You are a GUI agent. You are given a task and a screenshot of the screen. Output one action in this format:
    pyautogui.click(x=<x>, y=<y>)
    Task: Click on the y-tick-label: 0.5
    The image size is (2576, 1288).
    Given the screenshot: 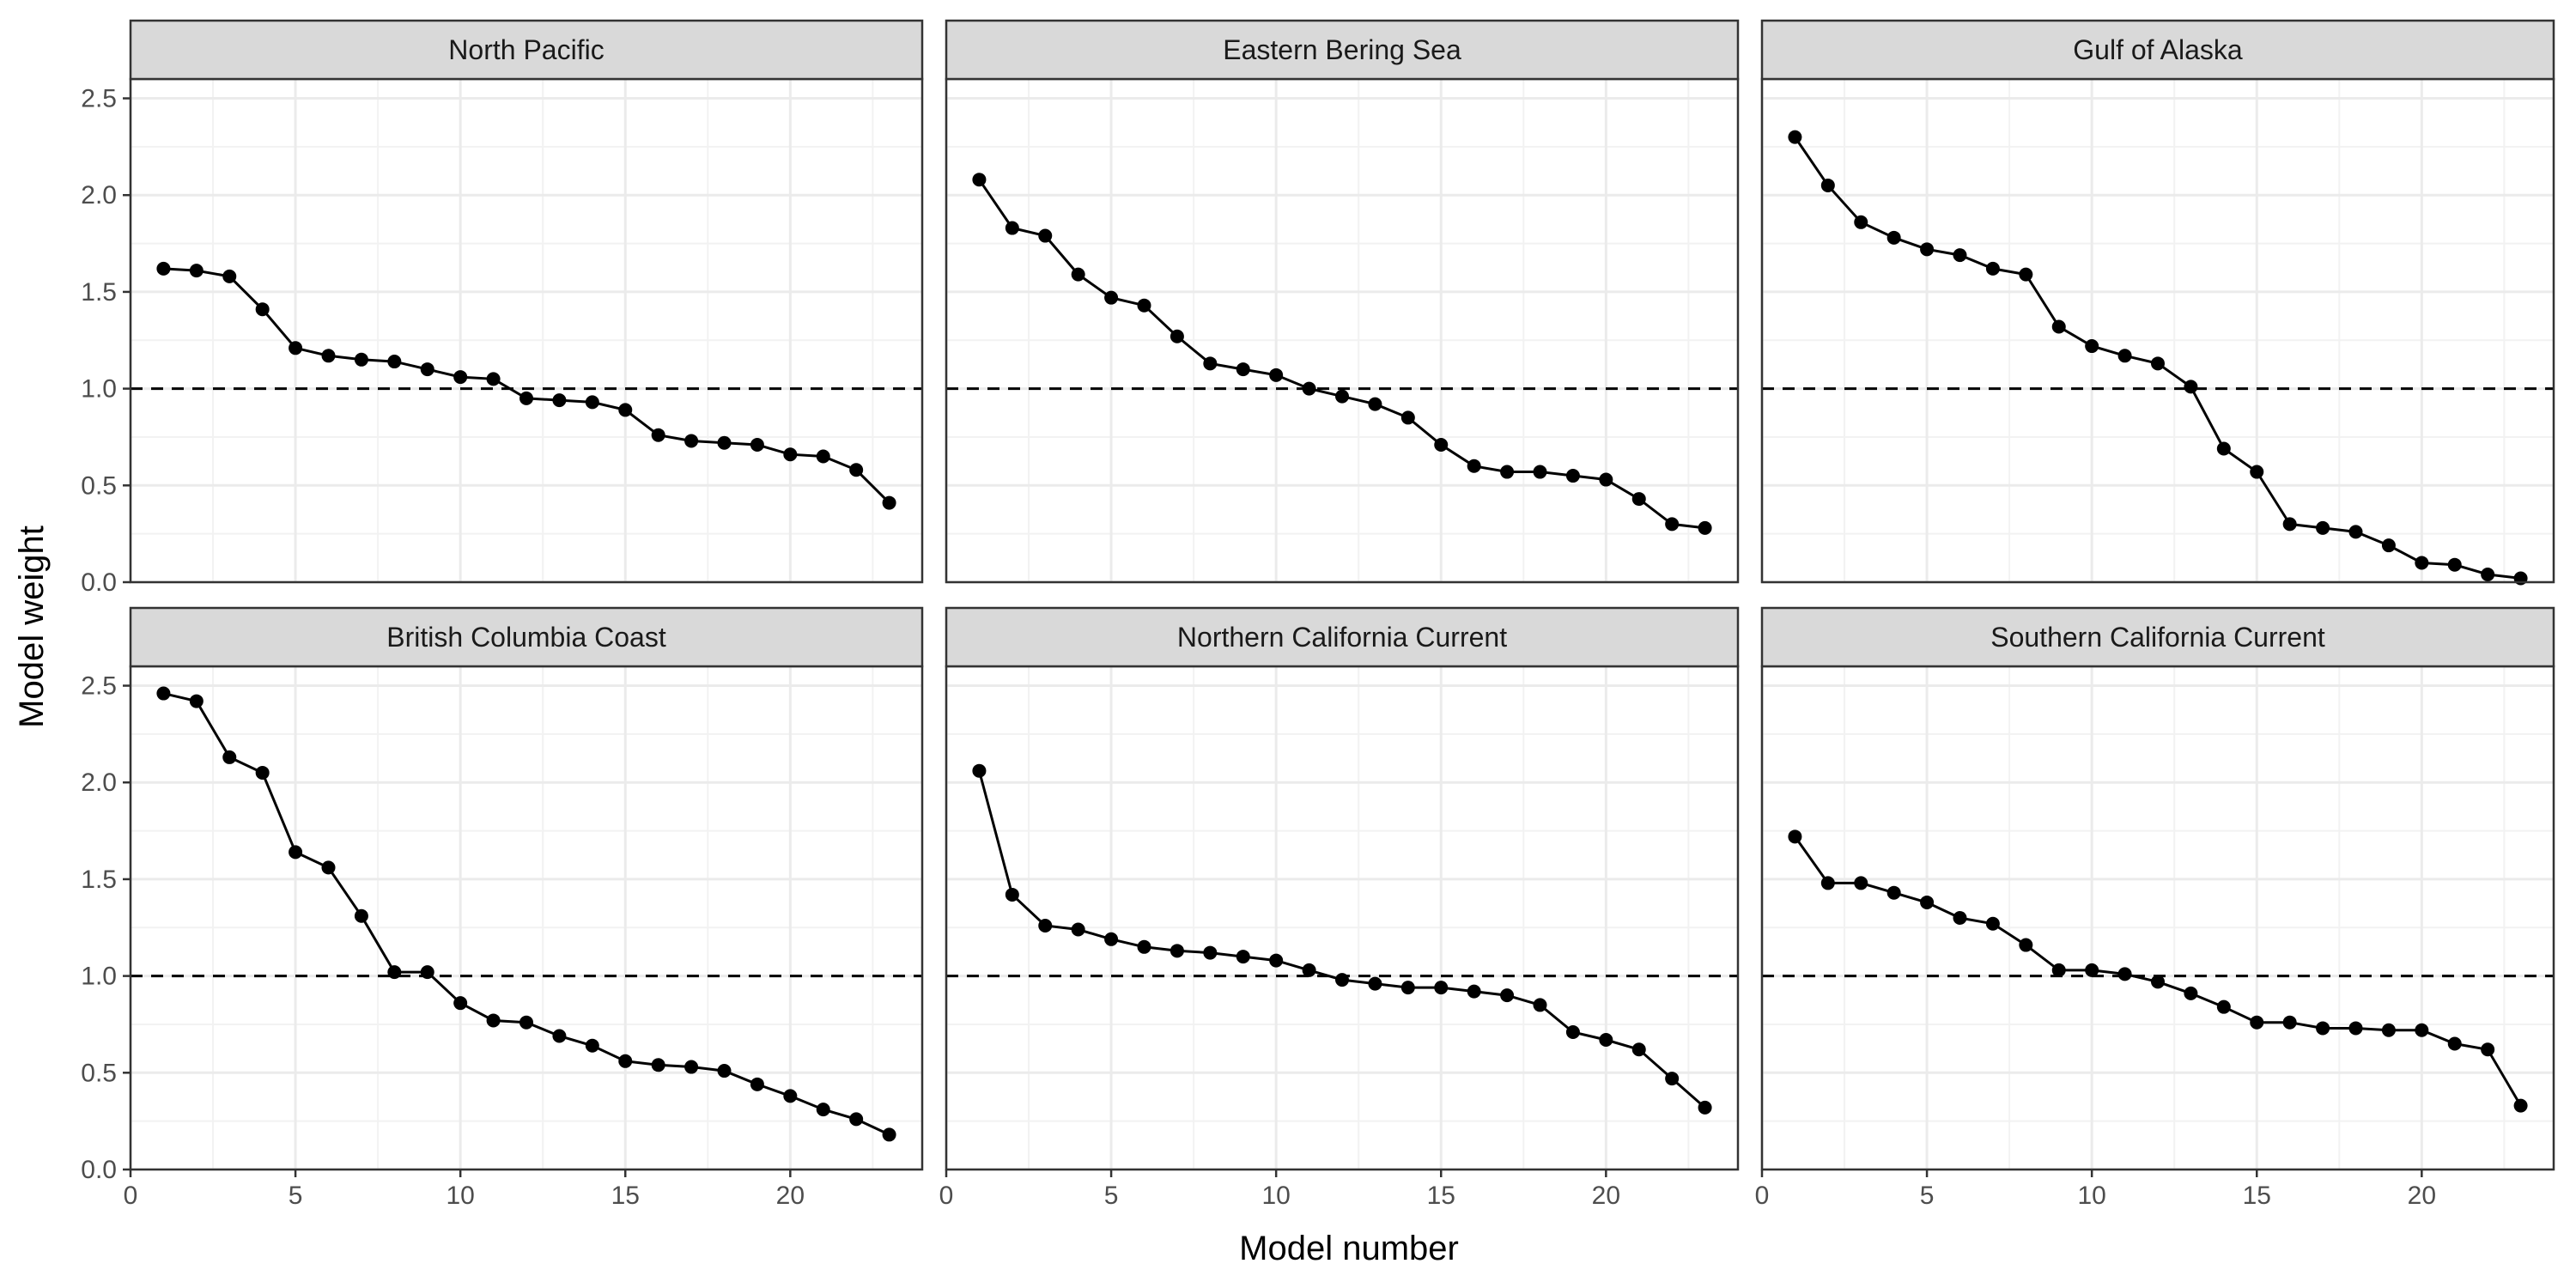 What is the action you would take?
    pyautogui.click(x=99, y=1073)
    